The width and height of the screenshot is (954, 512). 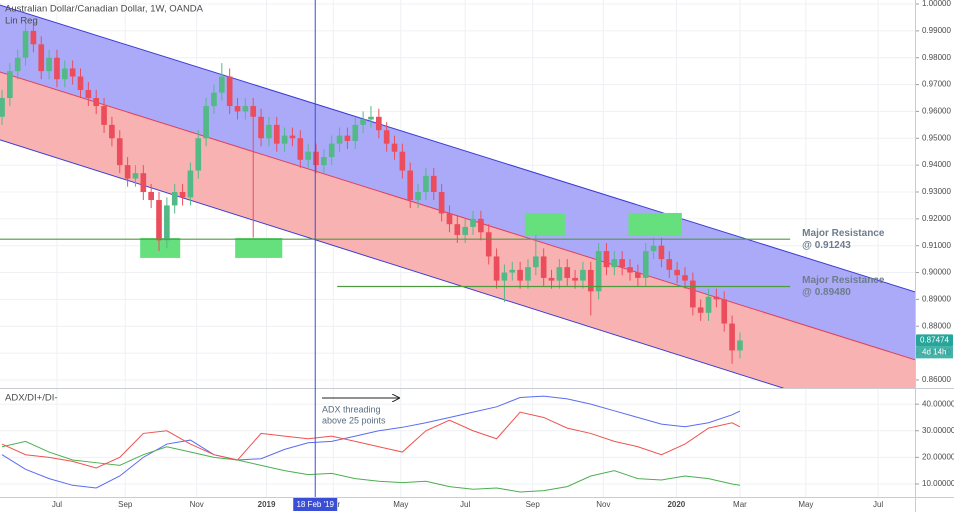 I want to click on date-marker-tag, so click(x=315, y=504).